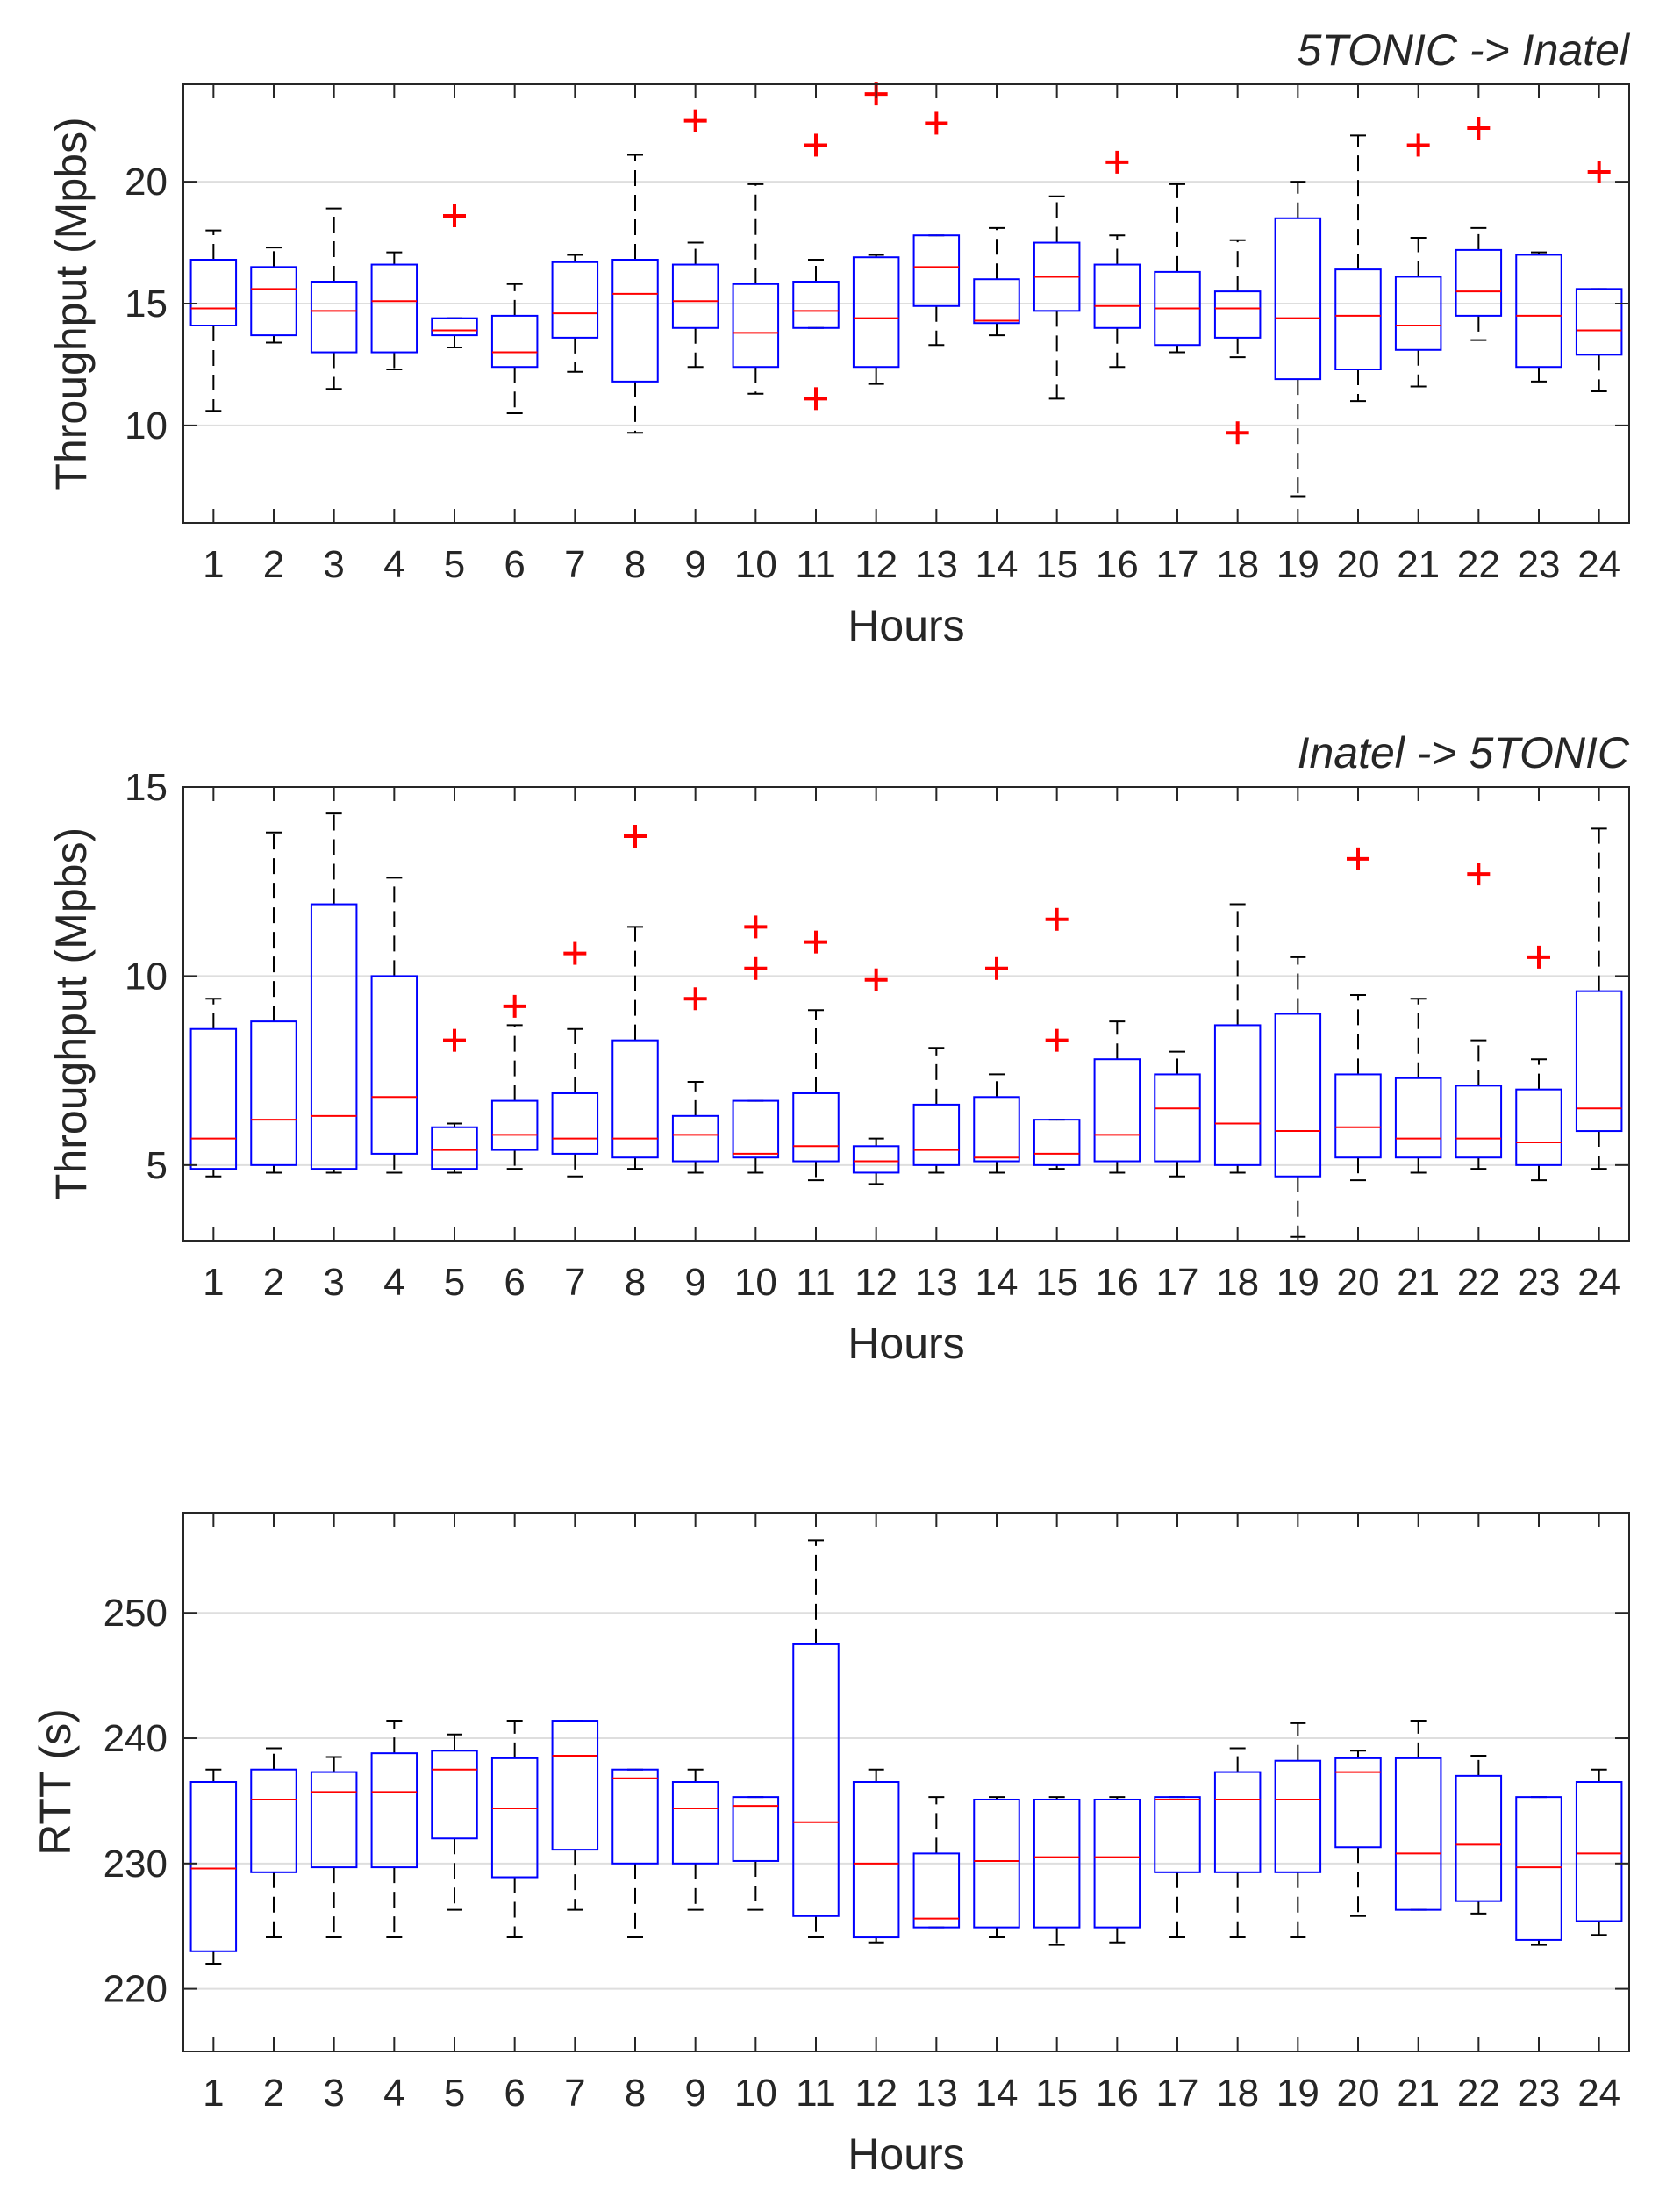 This screenshot has width=1659, height=2212. What do you see at coordinates (1464, 50) in the screenshot?
I see `chart-title: 5TONIC -> Inatel` at bounding box center [1464, 50].